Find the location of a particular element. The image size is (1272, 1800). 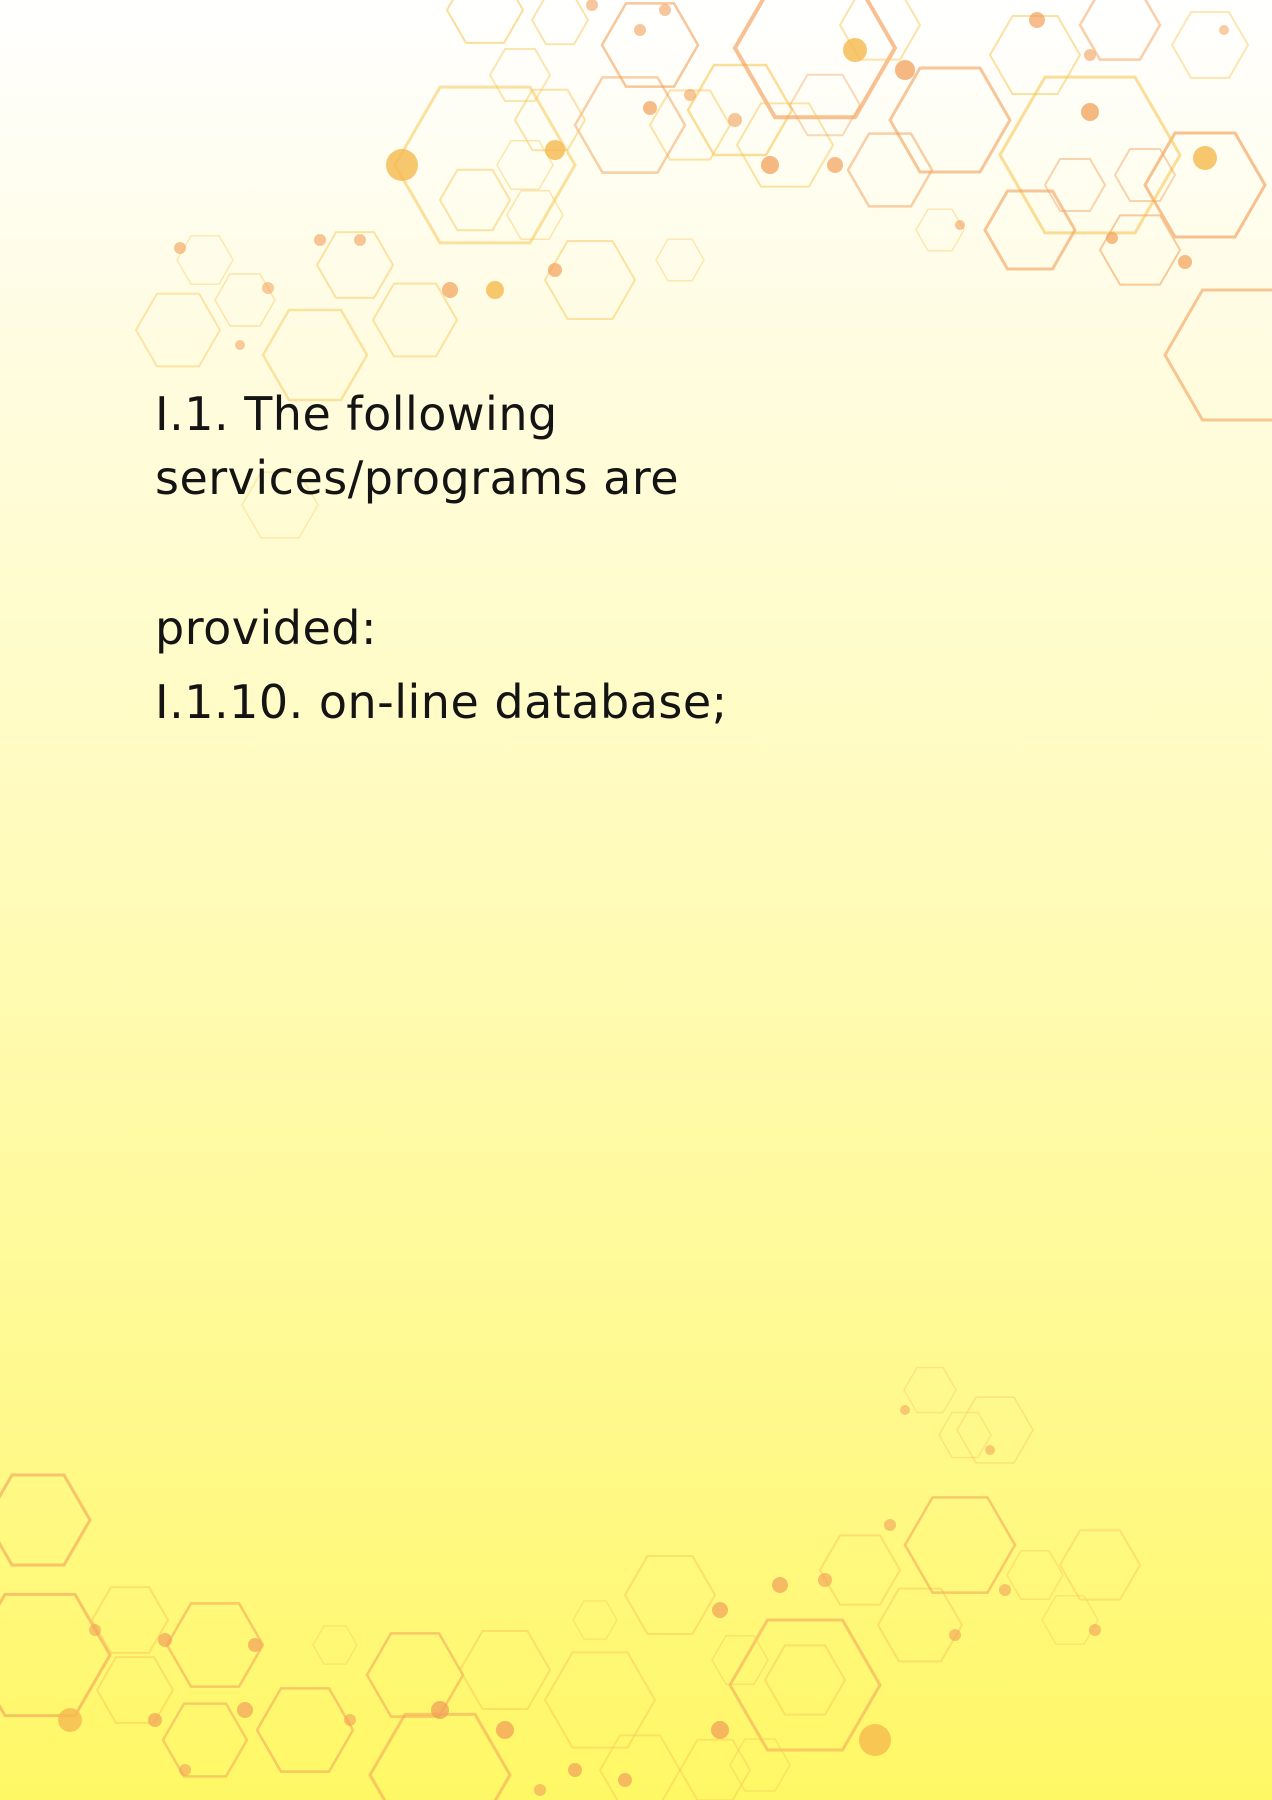

section-heading-line-1: I.1. The following is located at coordinates (356, 414).